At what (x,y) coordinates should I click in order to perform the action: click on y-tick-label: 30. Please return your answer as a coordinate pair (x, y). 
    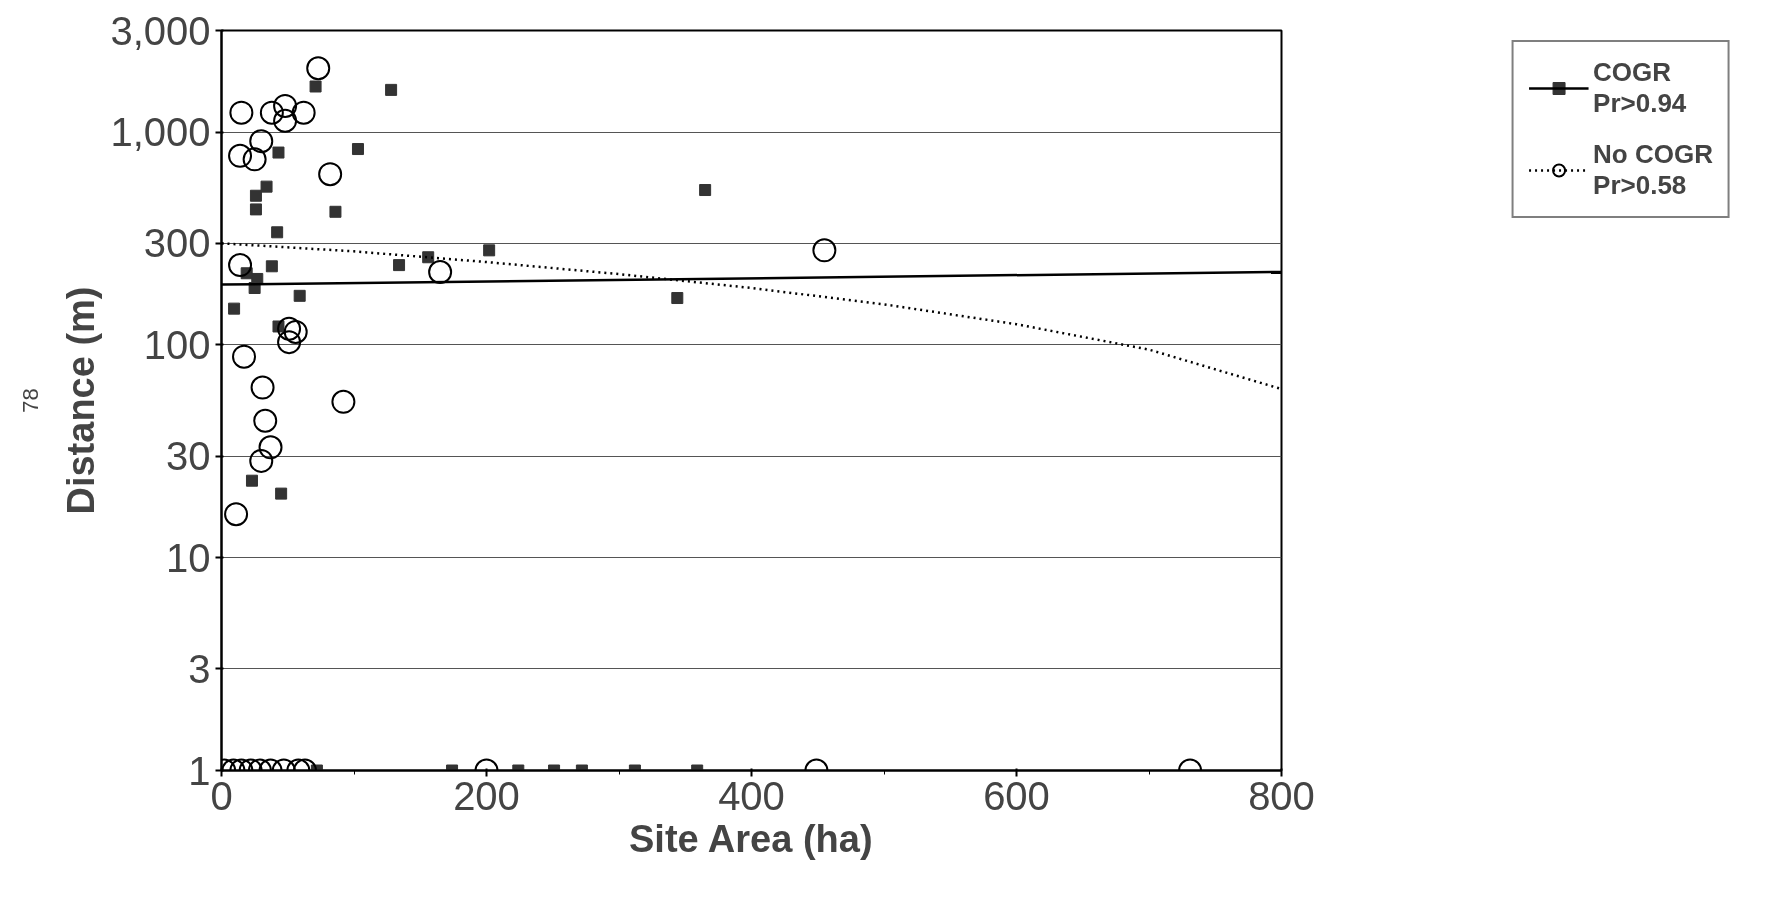
    Looking at the image, I should click on (188, 456).